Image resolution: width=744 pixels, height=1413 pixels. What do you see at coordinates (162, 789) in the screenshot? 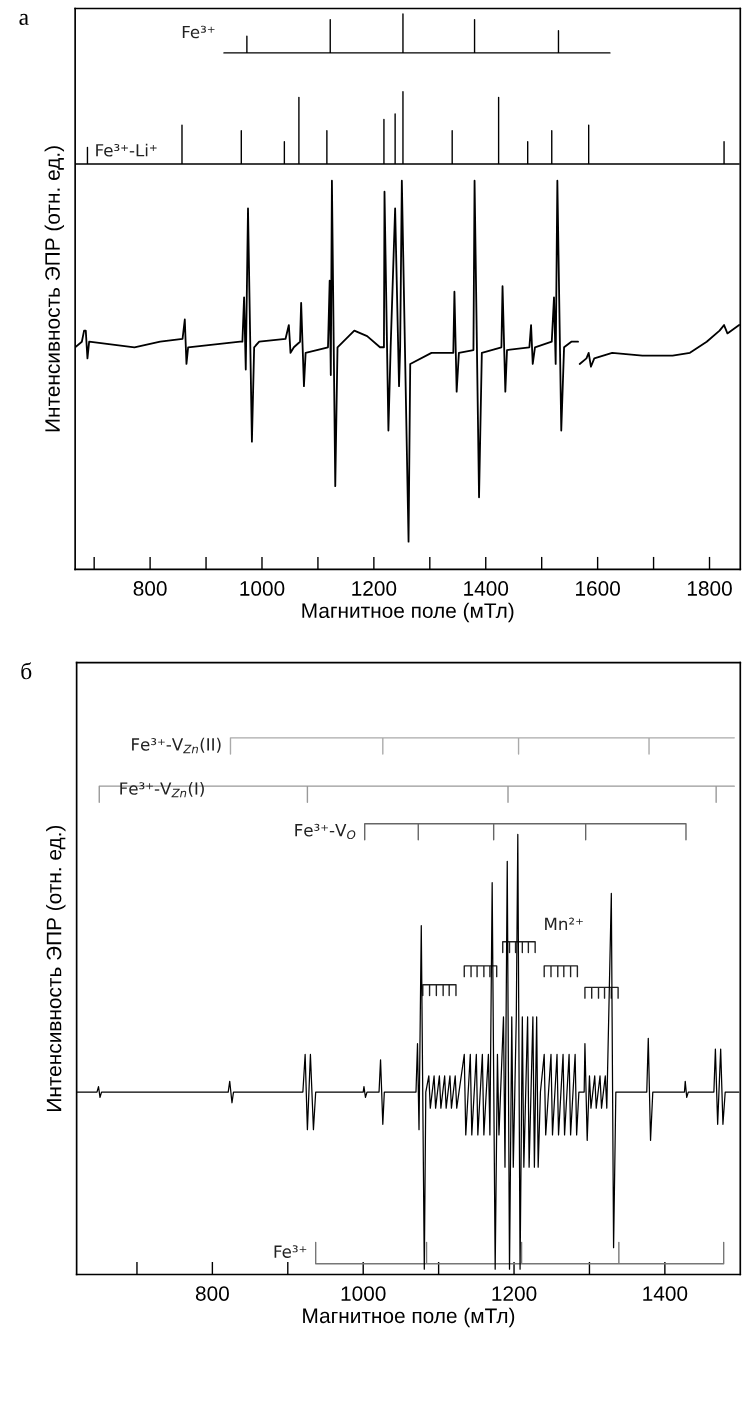
I see `series-label: Fe³⁺-V$_{Zn}$(I)` at bounding box center [162, 789].